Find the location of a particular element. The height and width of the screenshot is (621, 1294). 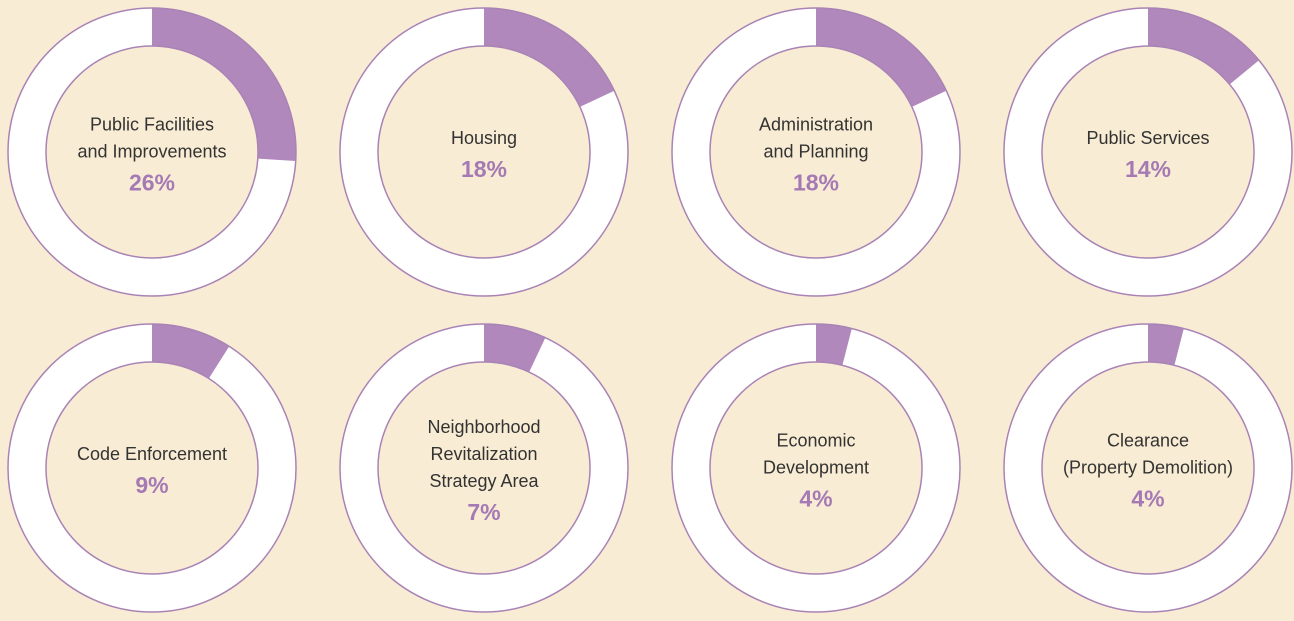

donut-label: Economic is located at coordinates (815, 440).